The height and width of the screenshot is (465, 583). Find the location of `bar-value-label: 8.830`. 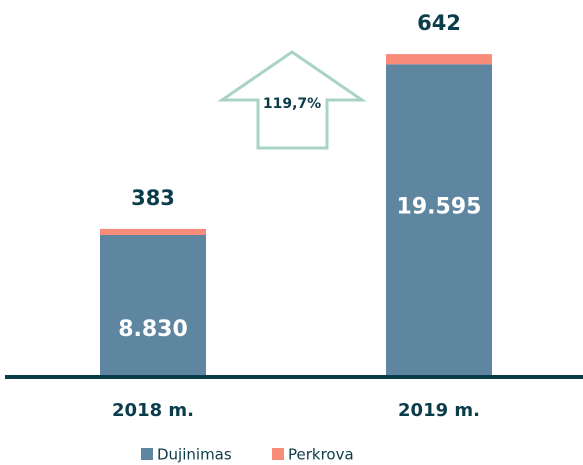

bar-value-label: 8.830 is located at coordinates (153, 329).